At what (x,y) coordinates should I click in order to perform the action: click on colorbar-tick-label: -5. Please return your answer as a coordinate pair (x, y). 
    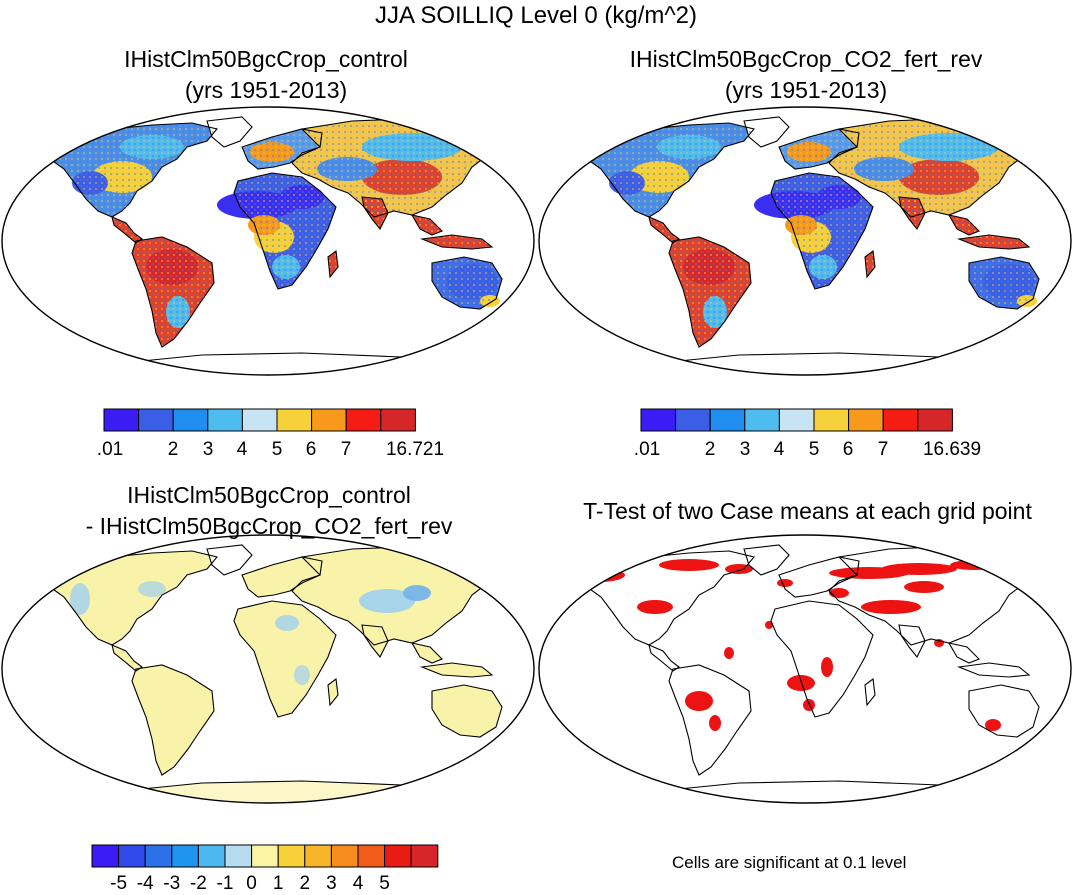
    Looking at the image, I should click on (119, 883).